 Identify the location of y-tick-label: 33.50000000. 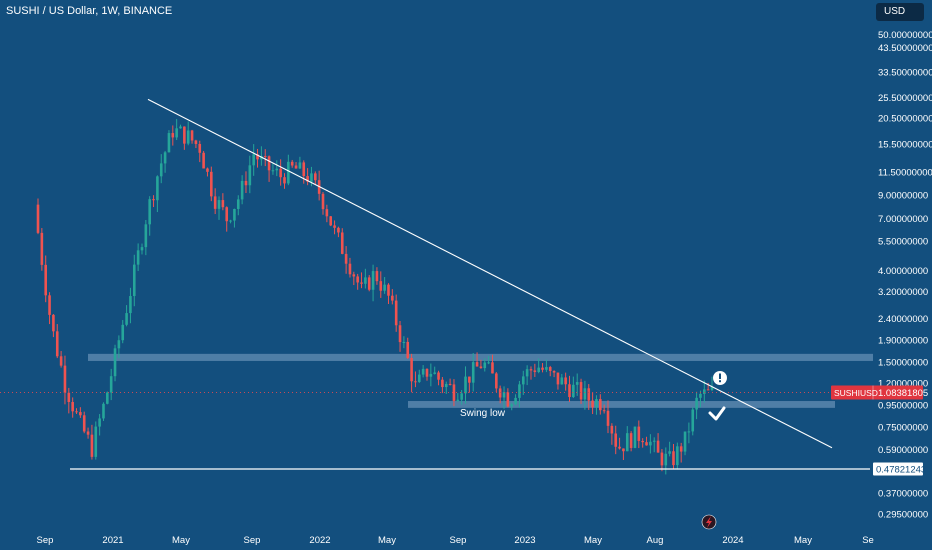
(905, 73).